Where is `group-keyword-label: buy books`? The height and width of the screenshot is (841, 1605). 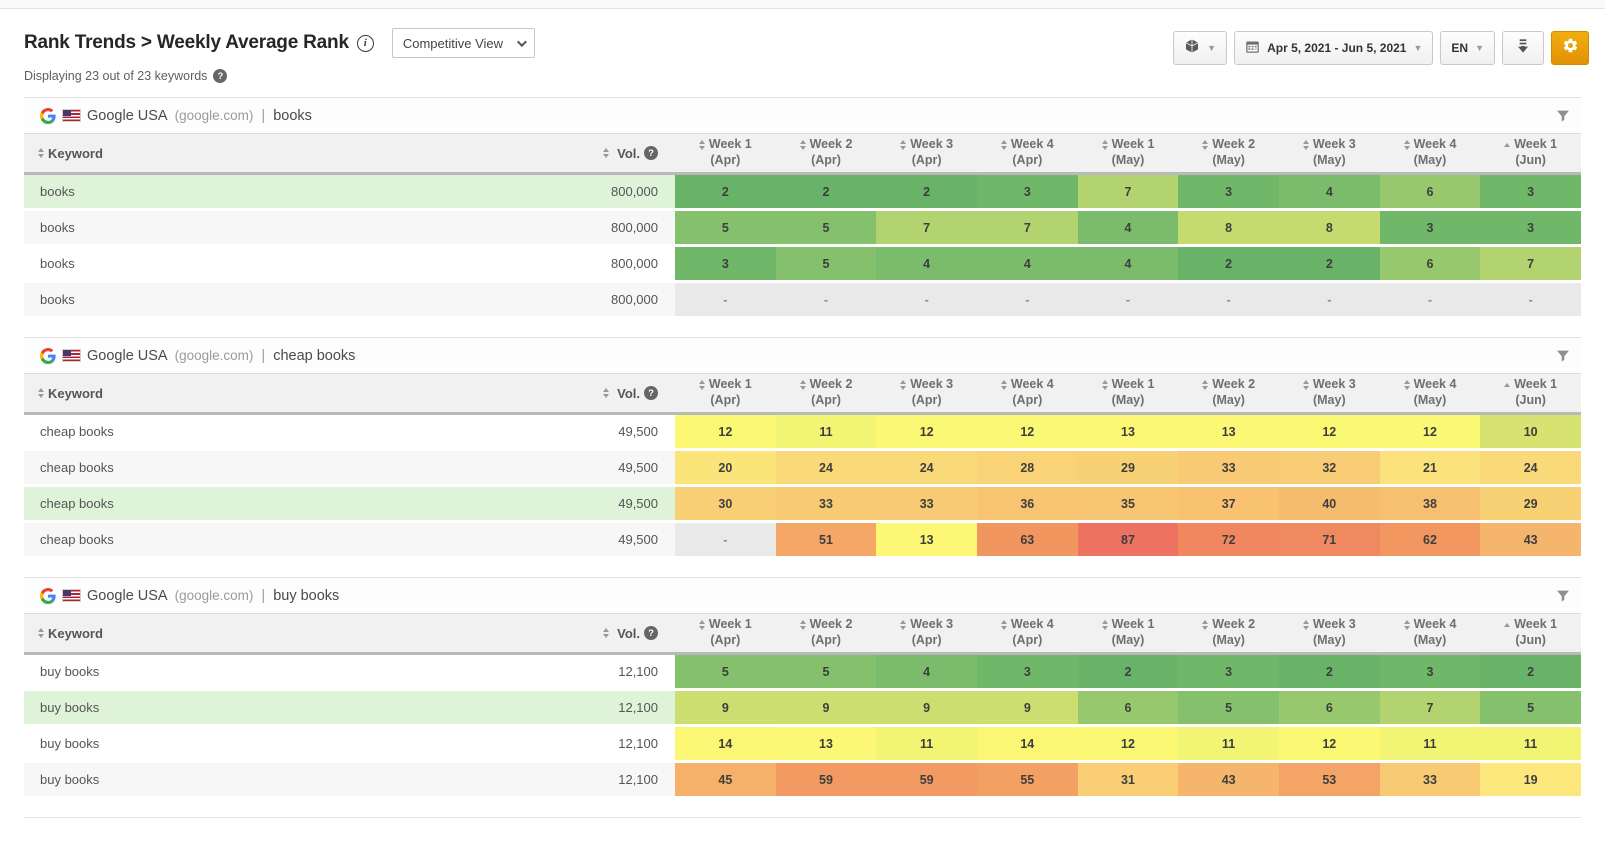
group-keyword-label: buy books is located at coordinates (306, 595).